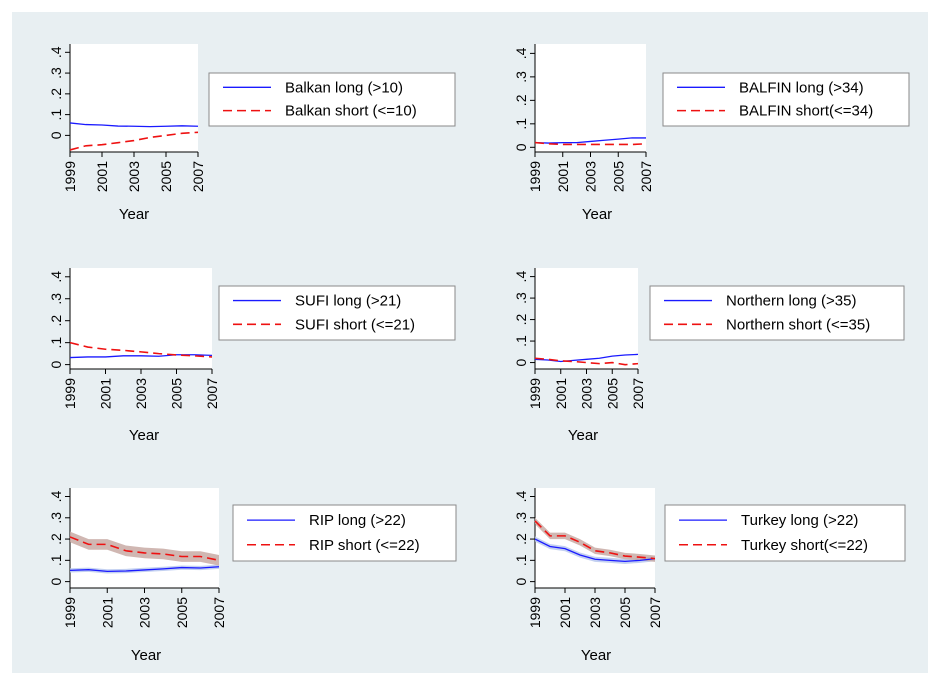 Image resolution: width=942 pixels, height=686 pixels. What do you see at coordinates (355, 324) in the screenshot?
I see `legend-label: SUFI short (<=21)` at bounding box center [355, 324].